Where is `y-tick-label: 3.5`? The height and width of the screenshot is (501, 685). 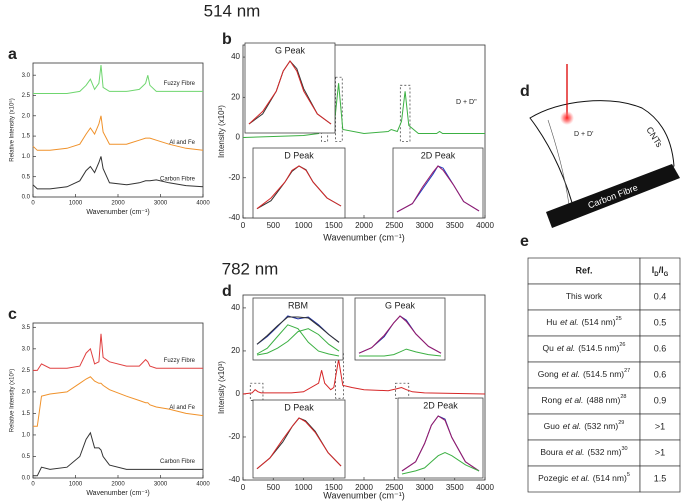
y-tick-label: 3.5 is located at coordinates (26, 328).